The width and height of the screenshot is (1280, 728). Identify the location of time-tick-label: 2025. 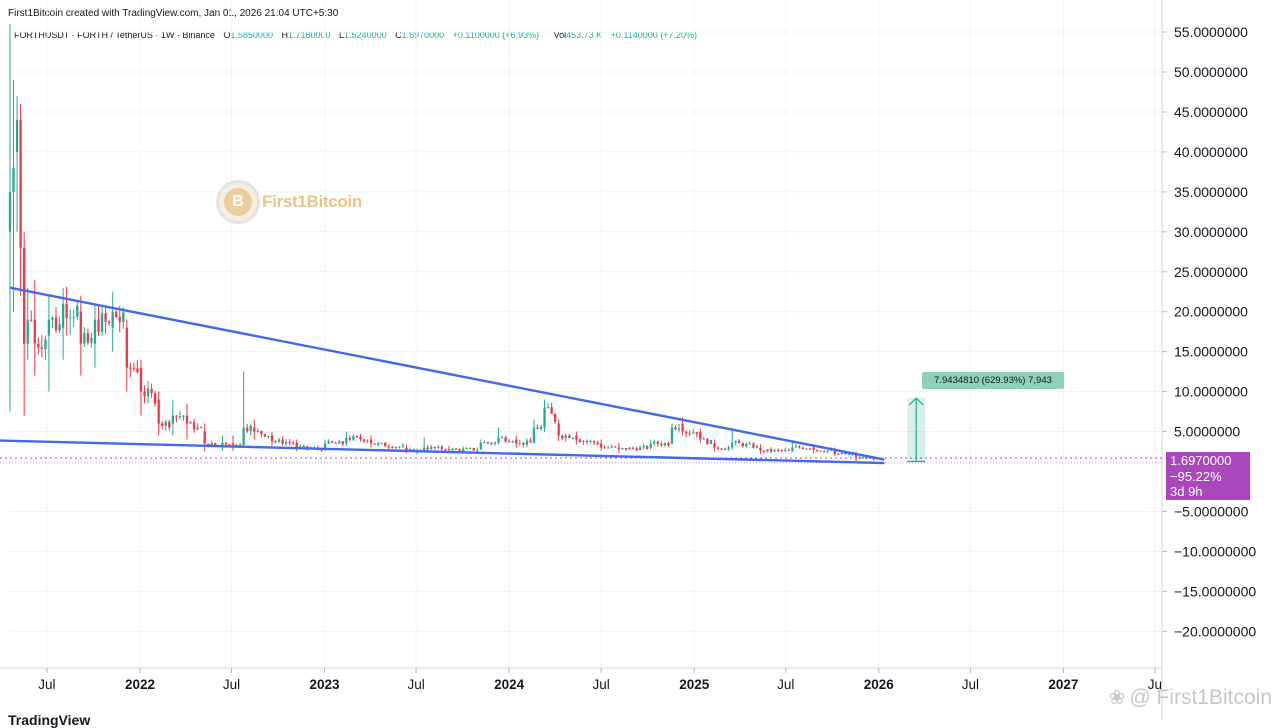
(694, 684).